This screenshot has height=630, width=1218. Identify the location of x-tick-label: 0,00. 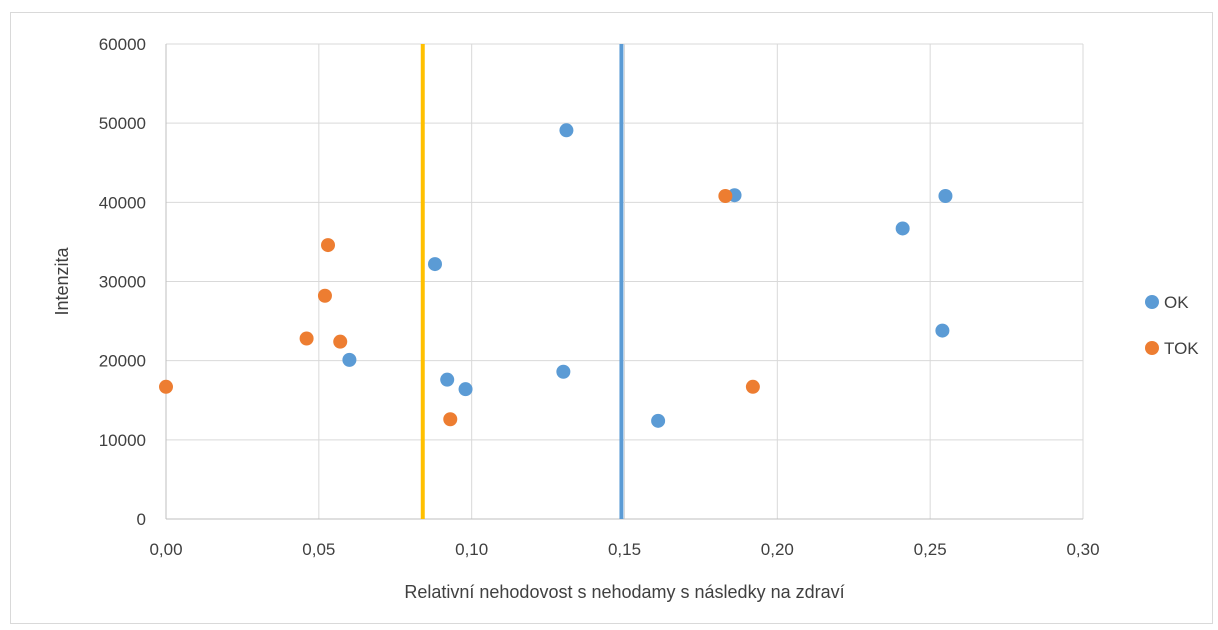
(165, 549).